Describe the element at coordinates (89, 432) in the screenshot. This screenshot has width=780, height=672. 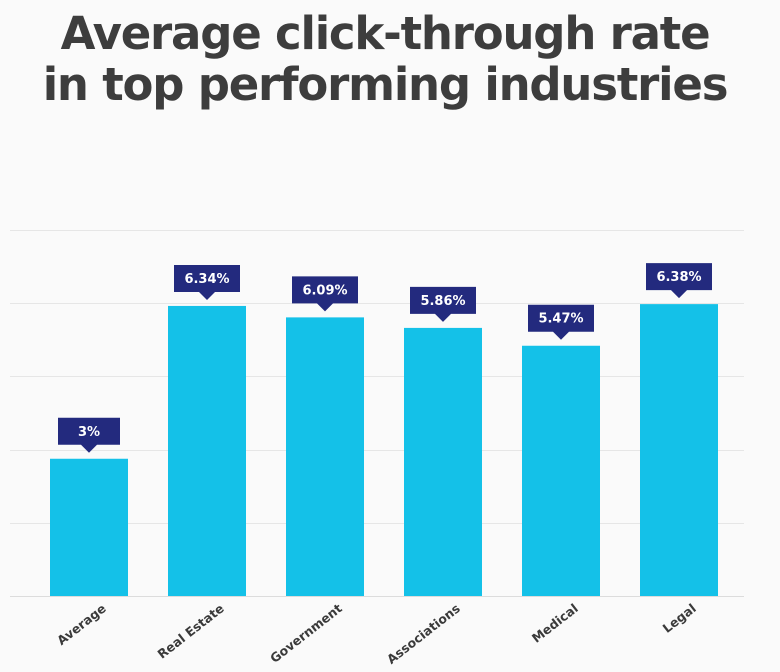
I see `data-label: 3%` at that location.